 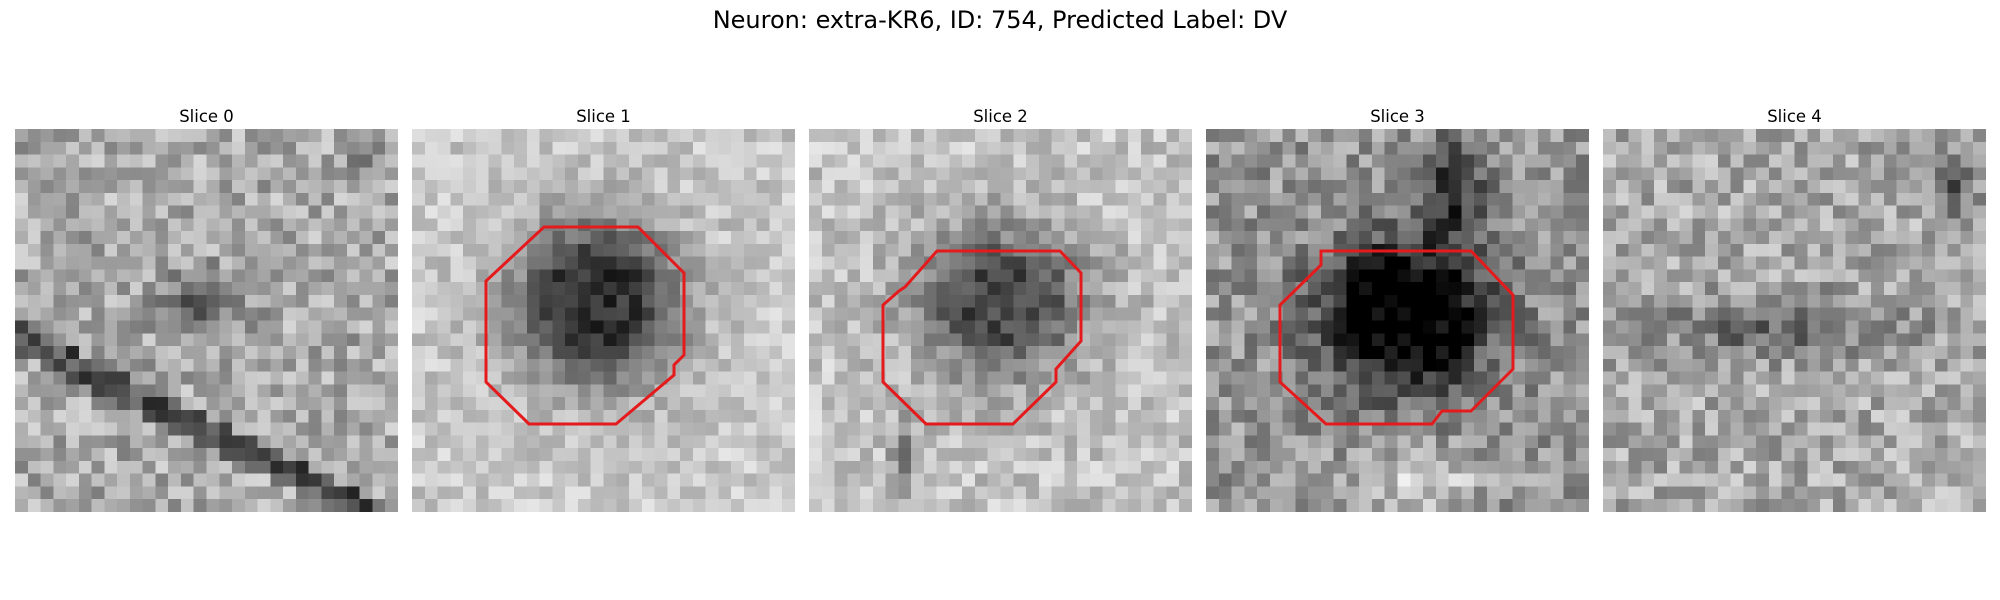 I want to click on slice-panel-1: Slice 1, so click(x=603, y=308).